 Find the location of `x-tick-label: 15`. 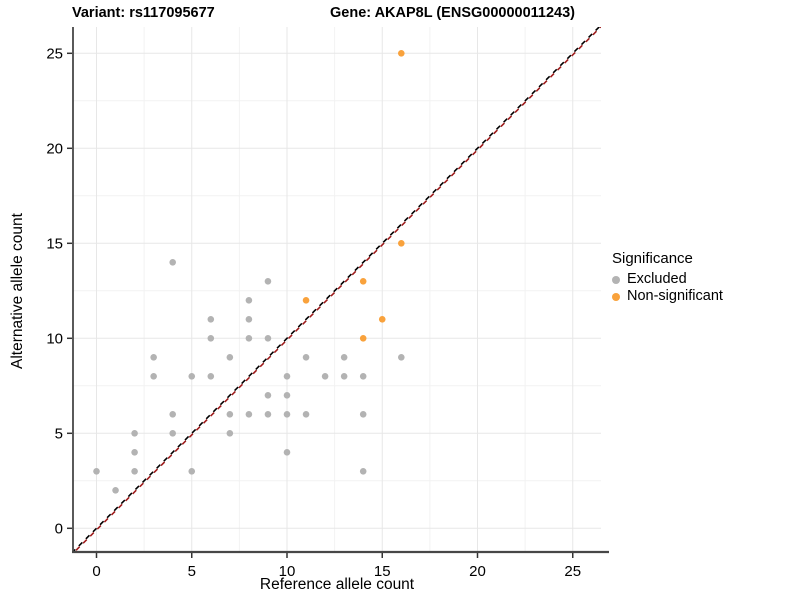

x-tick-label: 15 is located at coordinates (382, 571).